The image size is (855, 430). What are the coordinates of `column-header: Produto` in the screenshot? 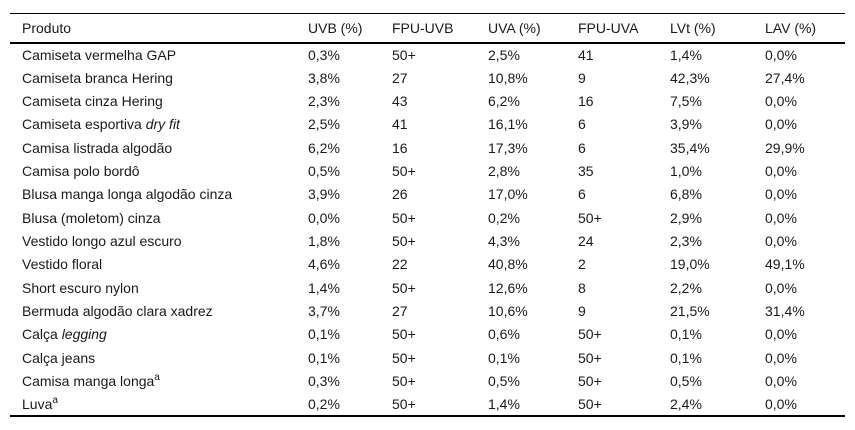 It's located at (47, 27).